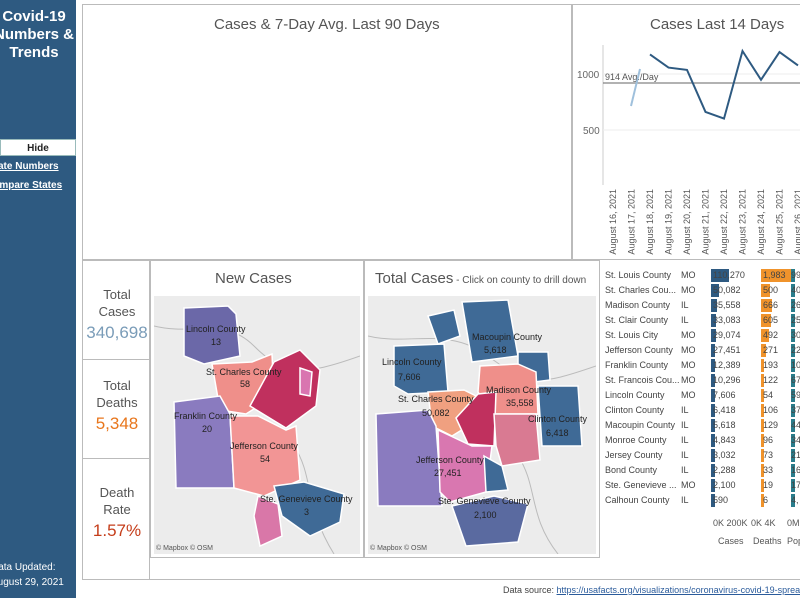  What do you see at coordinates (701, 455) in the screenshot?
I see `table-row: Jersey County IL 3,032 73 21` at bounding box center [701, 455].